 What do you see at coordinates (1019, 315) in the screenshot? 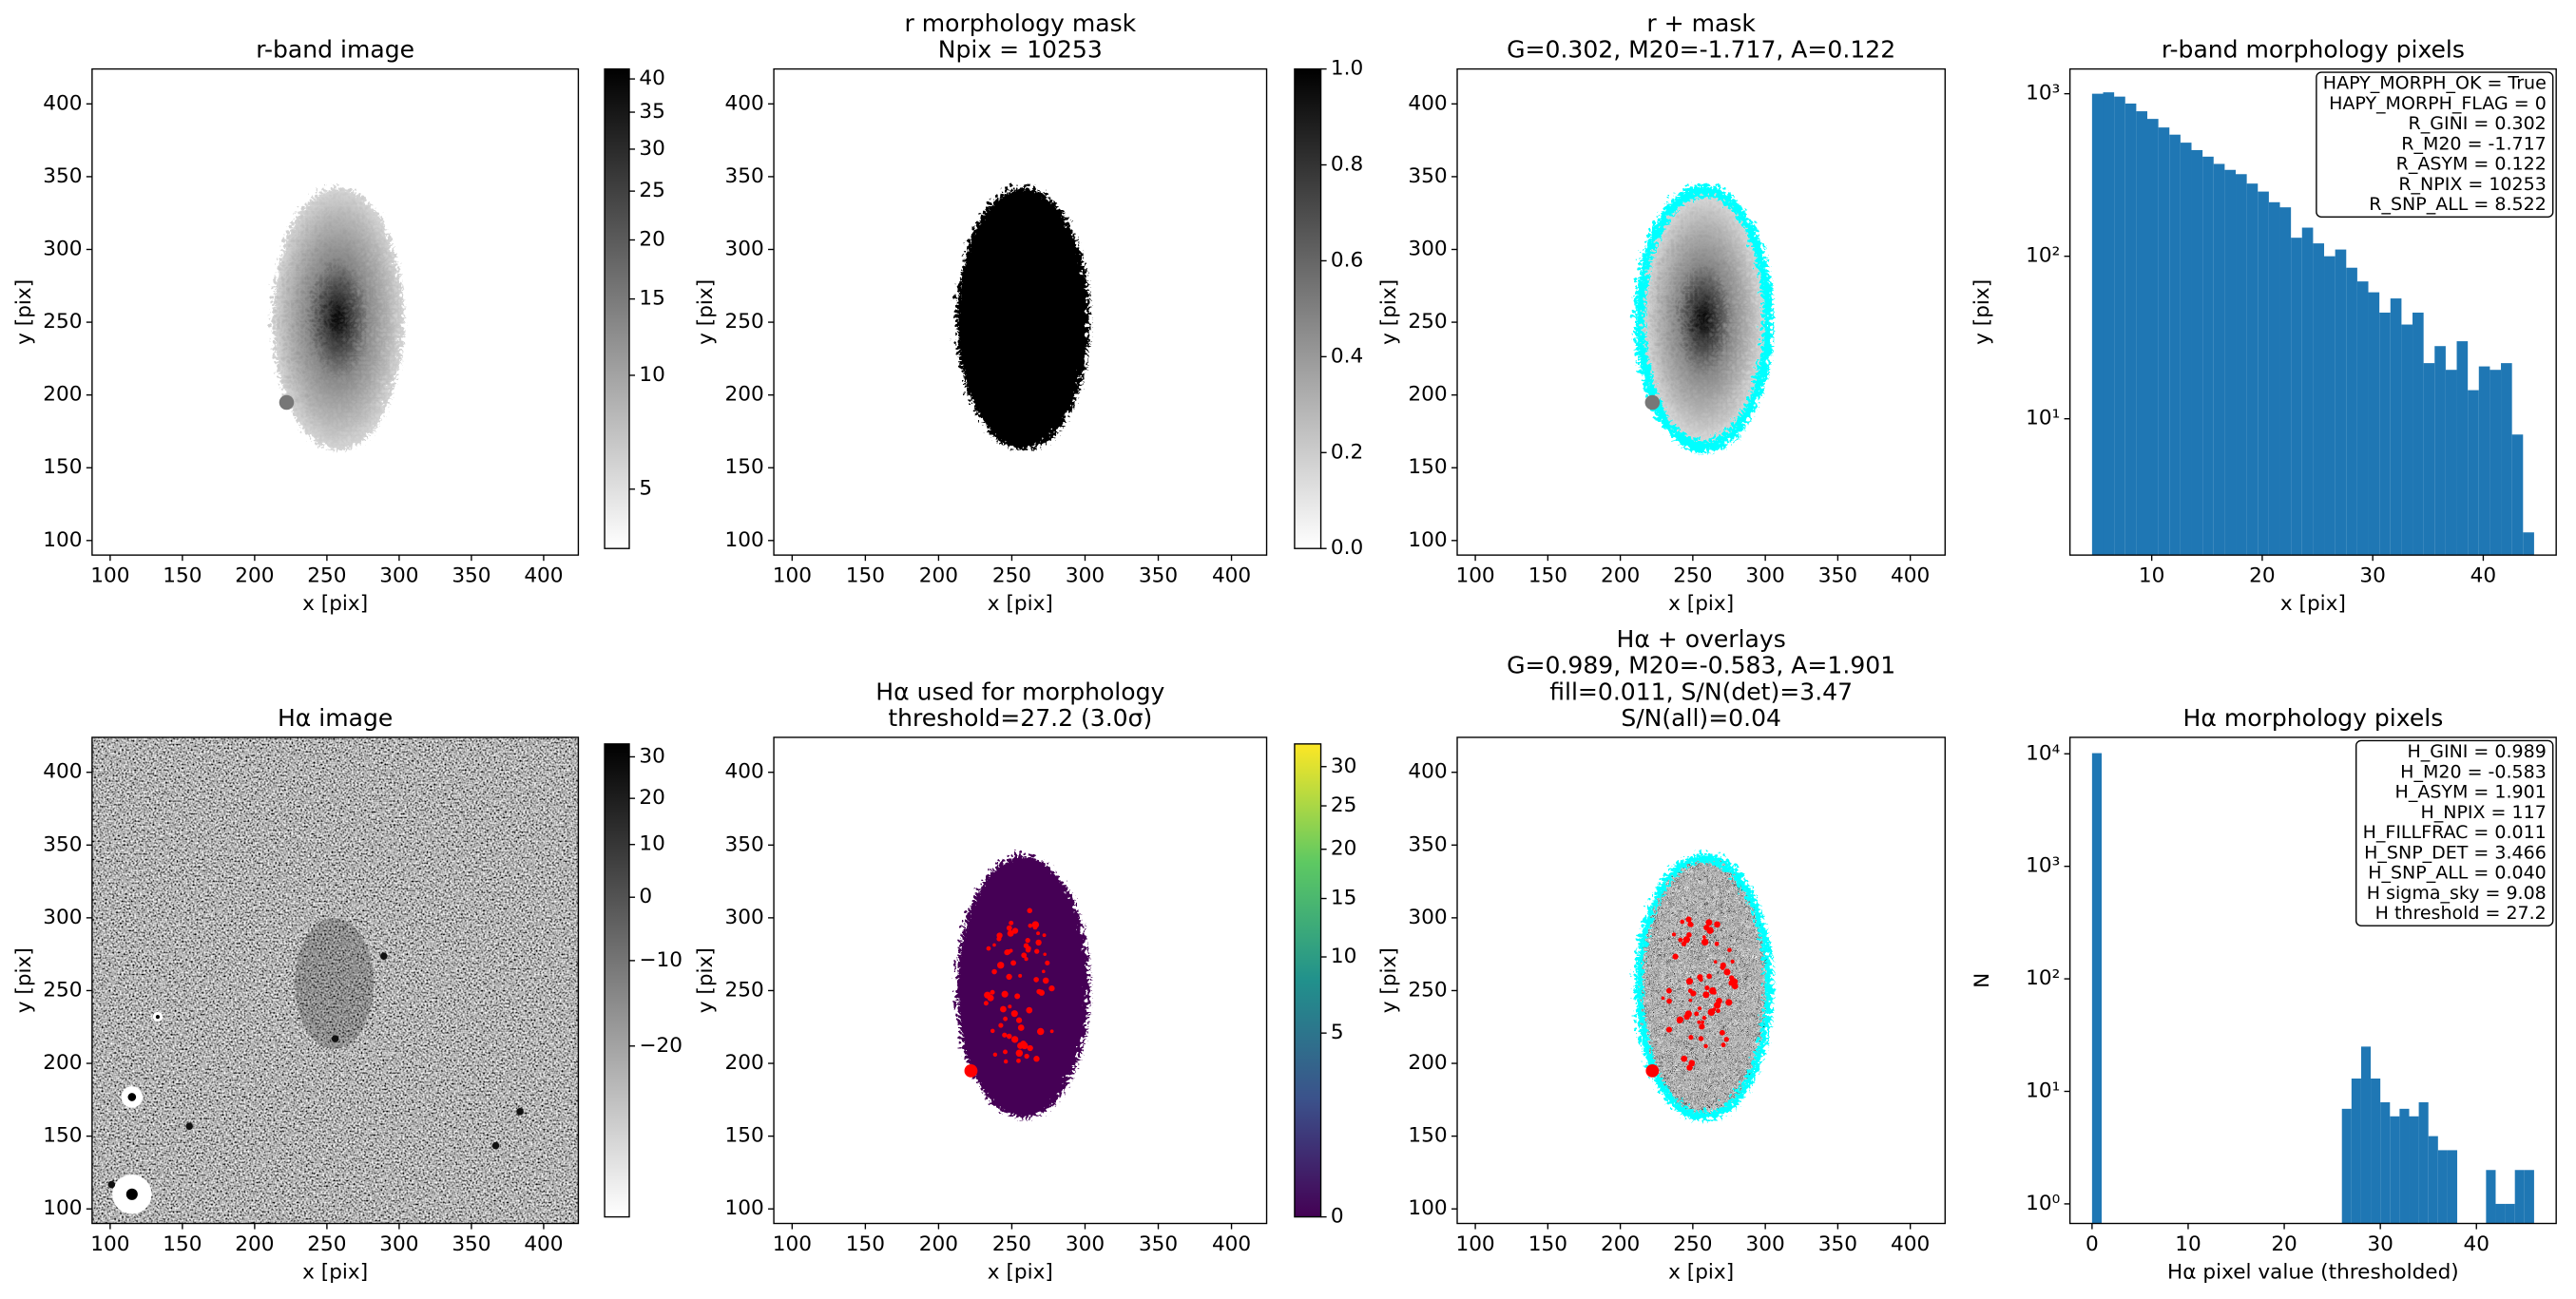
I see `mask` at bounding box center [1019, 315].